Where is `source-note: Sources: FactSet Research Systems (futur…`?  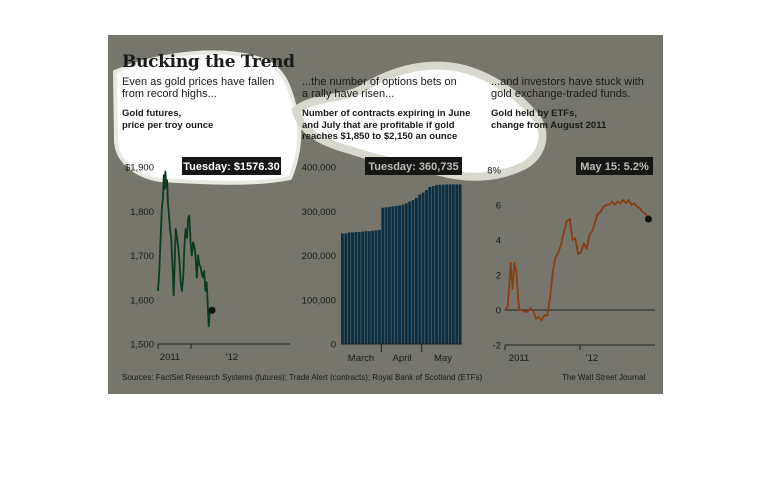 source-note: Sources: FactSet Research Systems (futur… is located at coordinates (302, 377).